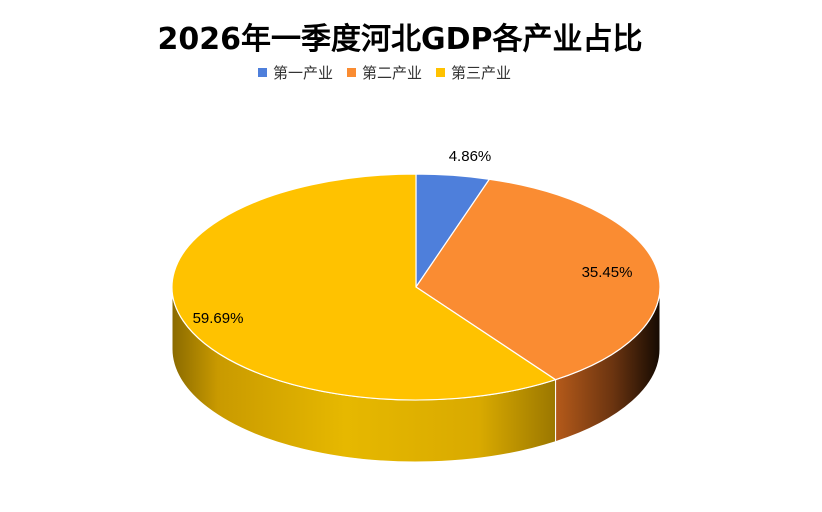  I want to click on legend-item-secondary: 第二产业, so click(384, 72).